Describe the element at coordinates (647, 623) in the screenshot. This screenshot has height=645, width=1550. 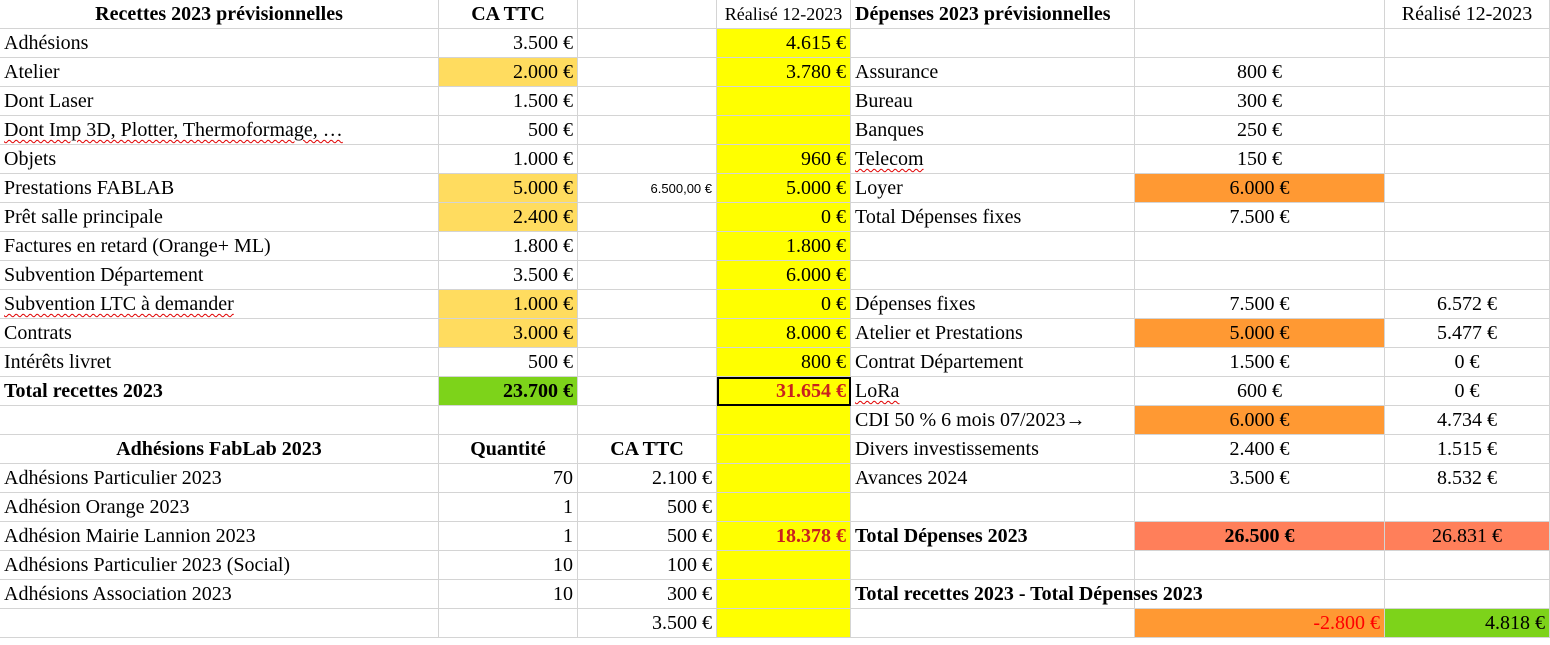
I see `adhesions-total-ca: 3.500 €` at that location.